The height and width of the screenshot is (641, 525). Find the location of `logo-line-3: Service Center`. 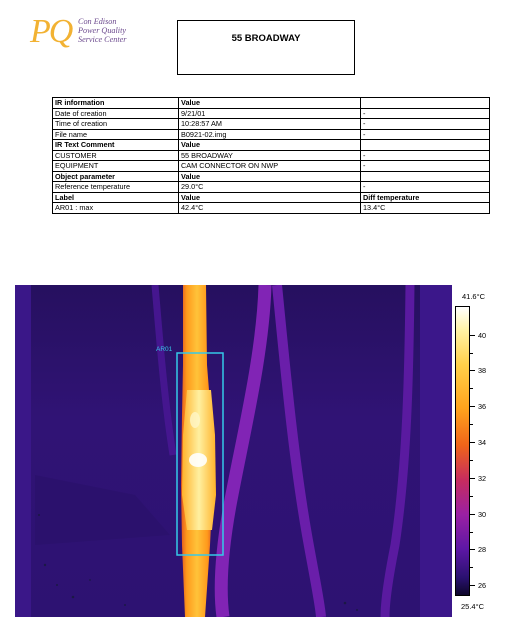

logo-line-3: Service Center is located at coordinates (102, 39).